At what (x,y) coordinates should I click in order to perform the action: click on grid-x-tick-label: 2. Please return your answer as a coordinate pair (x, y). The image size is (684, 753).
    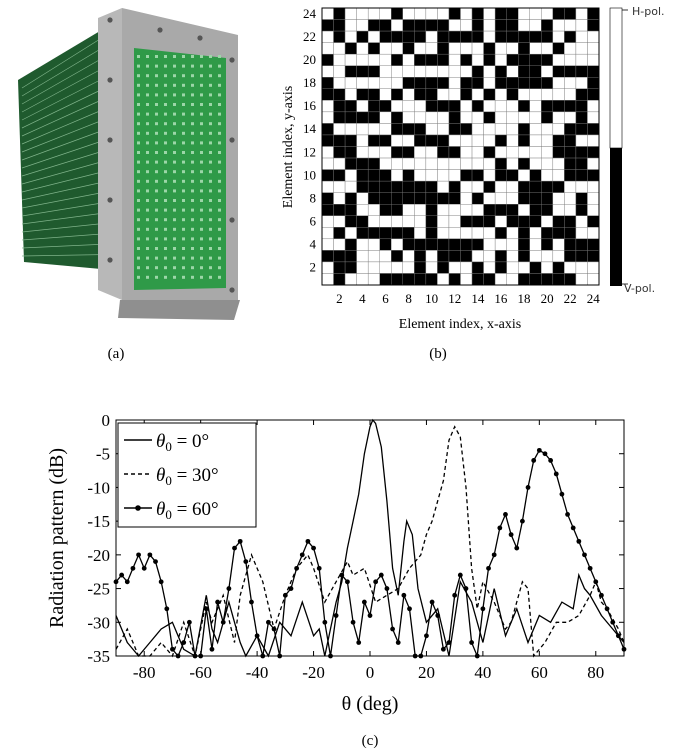
    Looking at the image, I should click on (339, 298).